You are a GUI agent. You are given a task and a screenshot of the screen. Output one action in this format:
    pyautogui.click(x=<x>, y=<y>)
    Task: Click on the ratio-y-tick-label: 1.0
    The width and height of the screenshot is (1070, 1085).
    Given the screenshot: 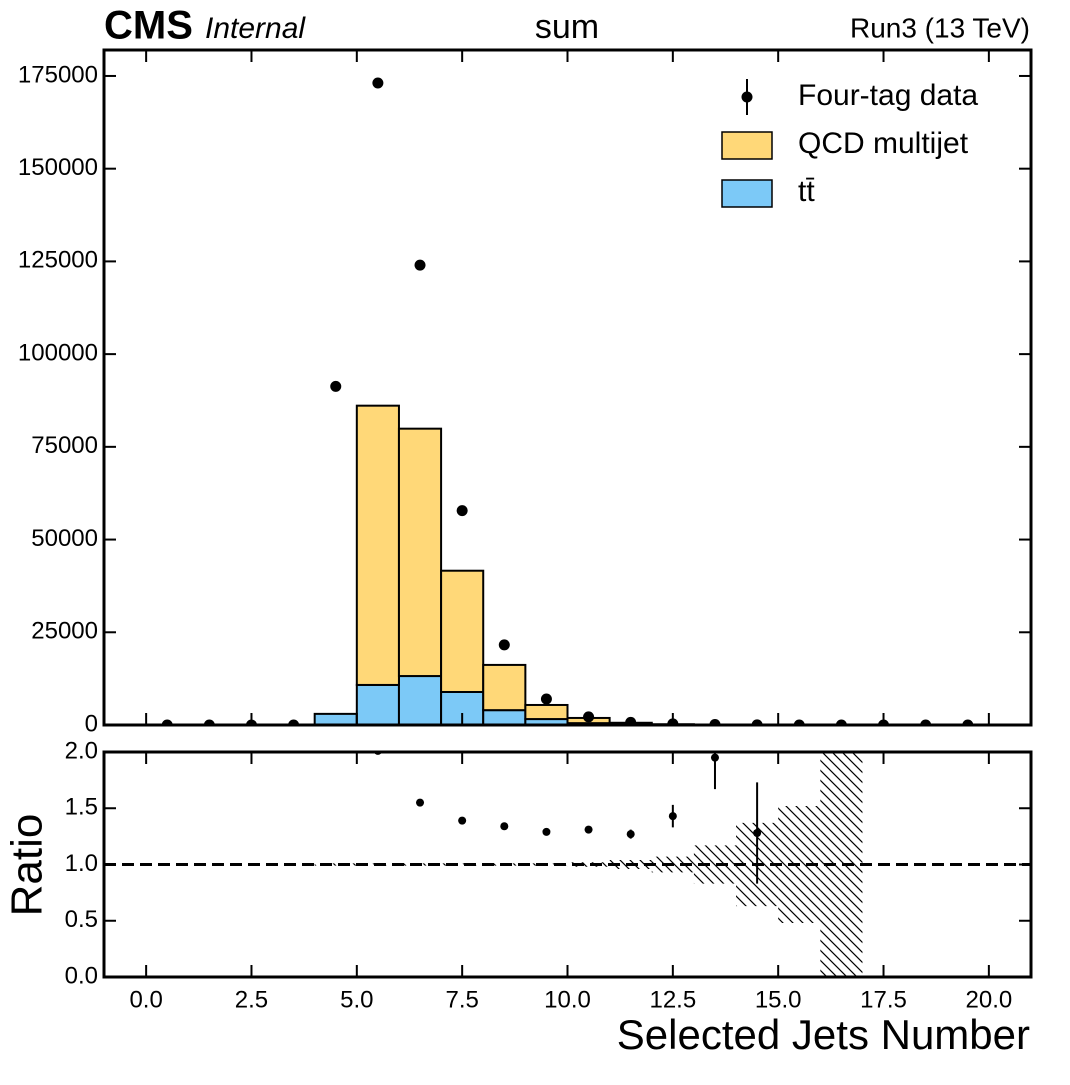 What is the action you would take?
    pyautogui.click(x=81, y=863)
    